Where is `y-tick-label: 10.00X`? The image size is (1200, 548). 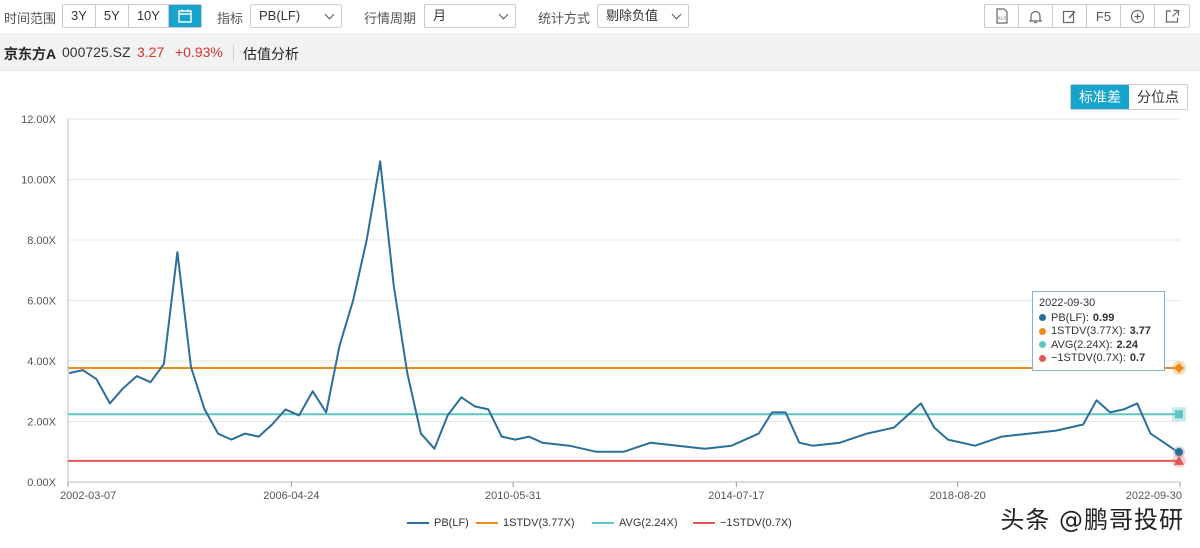 y-tick-label: 10.00X is located at coordinates (39, 181).